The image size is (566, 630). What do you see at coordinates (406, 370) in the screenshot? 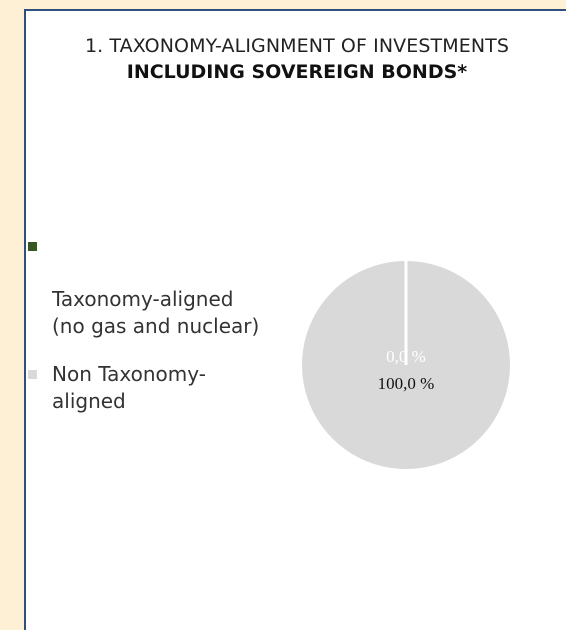
I see `pie-labels: 0,0 % 100,0 %` at bounding box center [406, 370].